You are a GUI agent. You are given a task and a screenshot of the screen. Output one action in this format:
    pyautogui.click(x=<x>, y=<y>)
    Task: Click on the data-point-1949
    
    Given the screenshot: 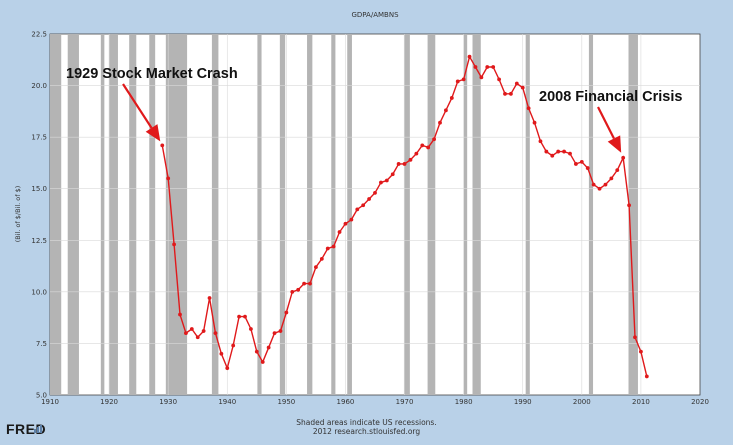 What is the action you would take?
    pyautogui.click(x=280, y=331)
    